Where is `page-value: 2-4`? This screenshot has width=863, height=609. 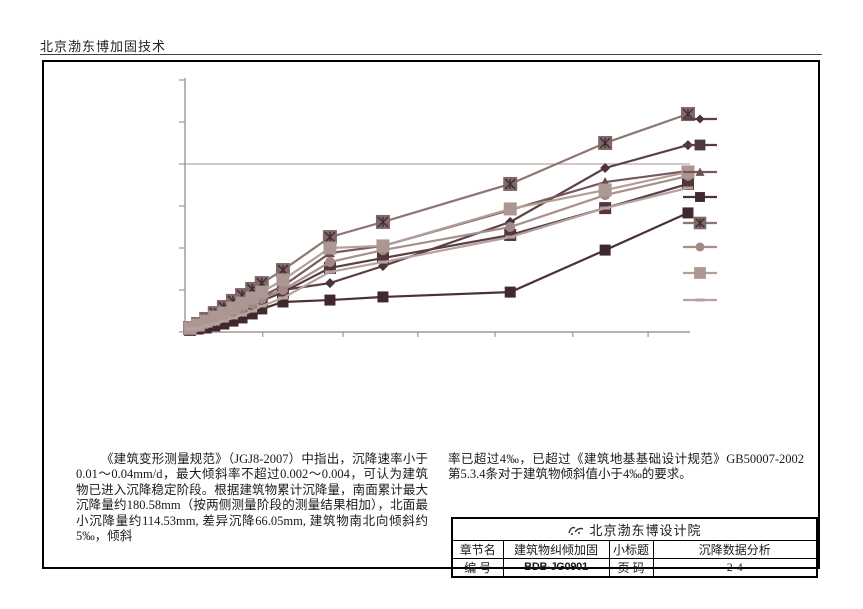
page-value: 2-4 is located at coordinates (735, 567).